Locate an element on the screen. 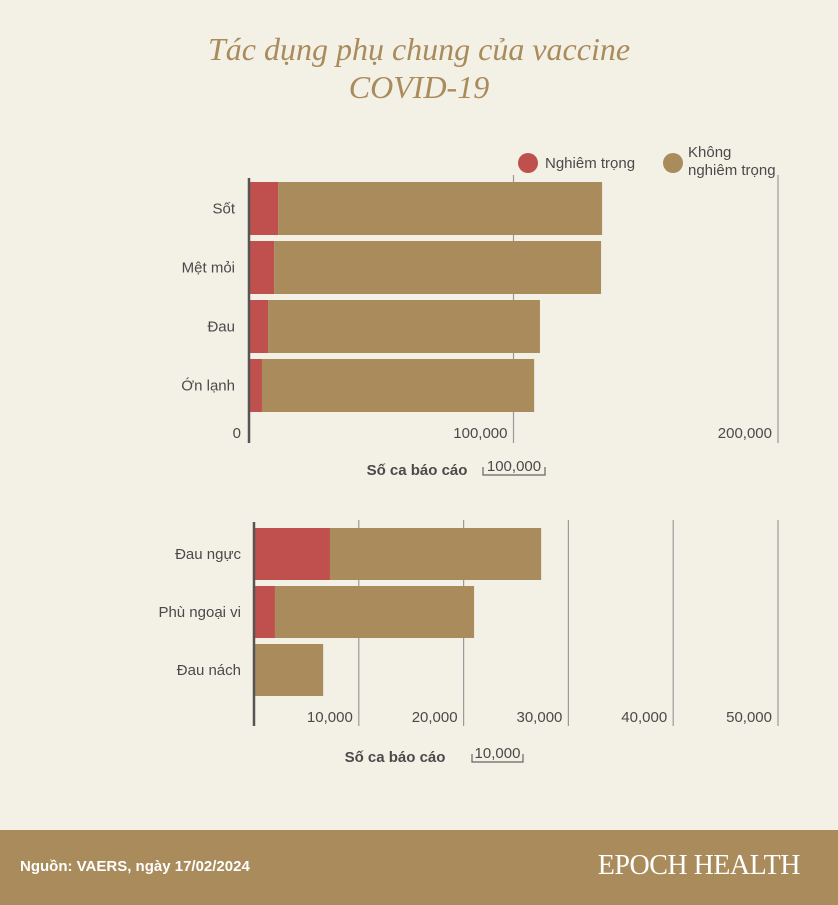 The image size is (838, 905). brand-logo: EPOCH HEALTH is located at coordinates (699, 865).